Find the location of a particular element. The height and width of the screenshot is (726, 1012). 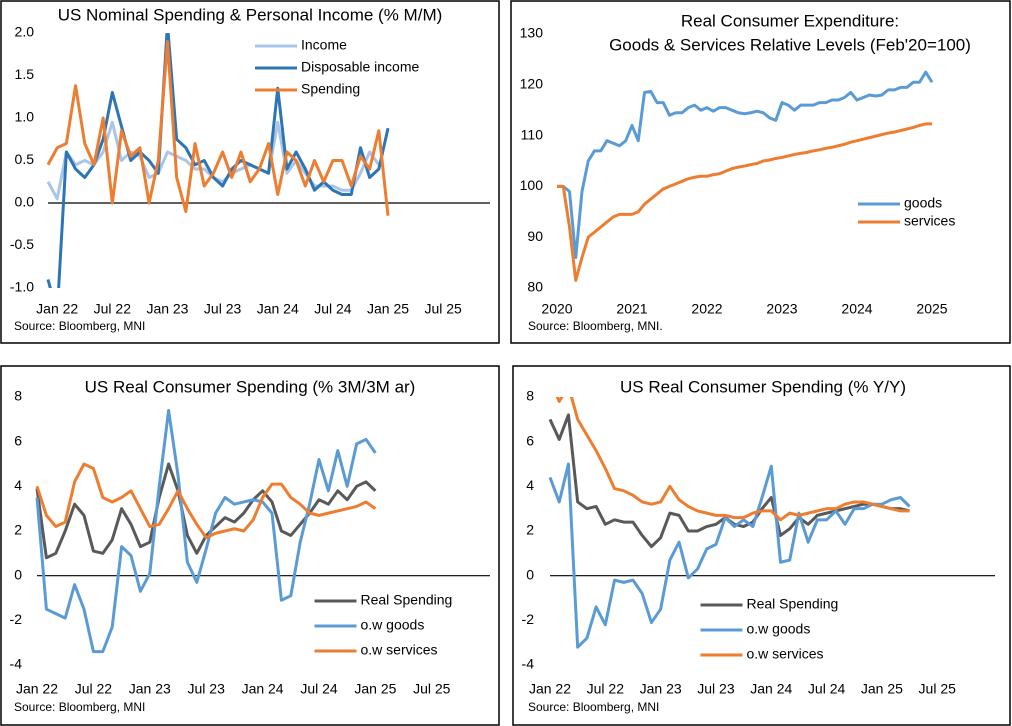

source-note: Source: Bloomberg, MNI. is located at coordinates (595, 326).